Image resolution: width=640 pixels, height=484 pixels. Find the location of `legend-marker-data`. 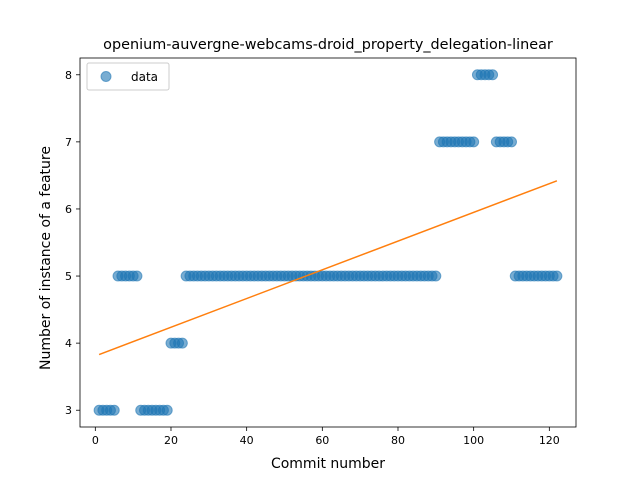

legend-marker-data is located at coordinates (106, 76).